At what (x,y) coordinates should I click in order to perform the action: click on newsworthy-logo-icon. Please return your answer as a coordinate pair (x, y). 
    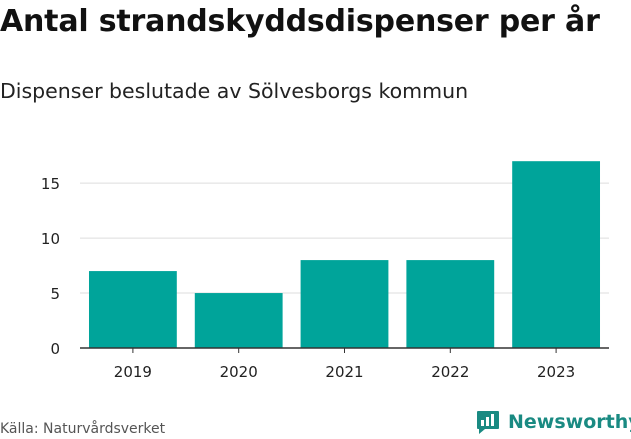
    Looking at the image, I should click on (488, 422).